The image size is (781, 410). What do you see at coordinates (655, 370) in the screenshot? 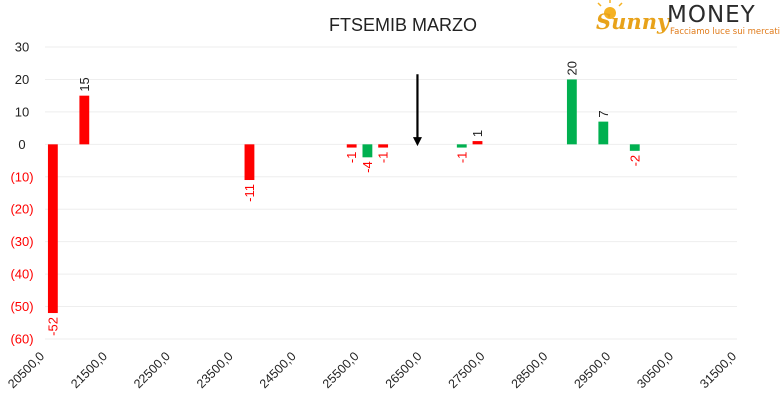
I see `x-tick-label: 30500,0` at bounding box center [655, 370].